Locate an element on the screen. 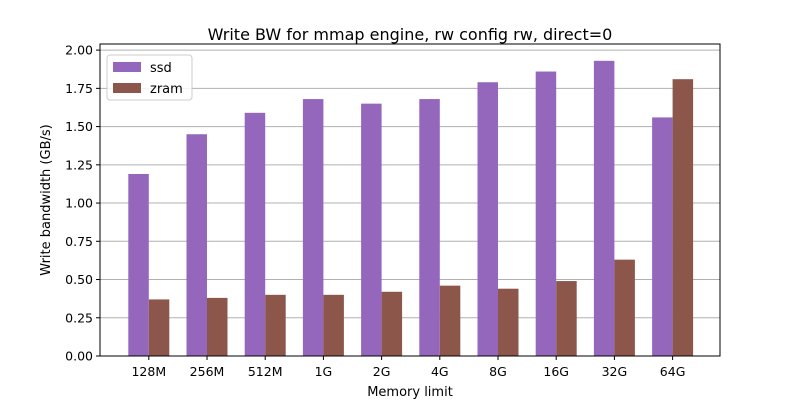 The height and width of the screenshot is (400, 800). y-tick-label: 0.25 is located at coordinates (79, 317).